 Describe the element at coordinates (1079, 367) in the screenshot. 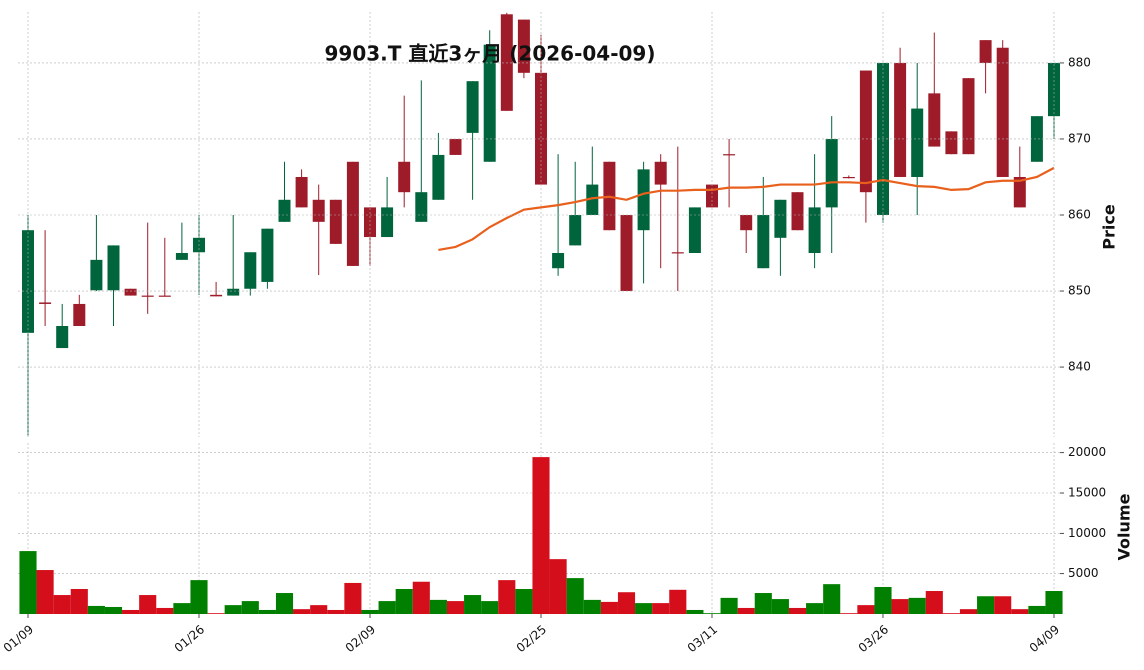

I see `y-tick-label: 840` at that location.